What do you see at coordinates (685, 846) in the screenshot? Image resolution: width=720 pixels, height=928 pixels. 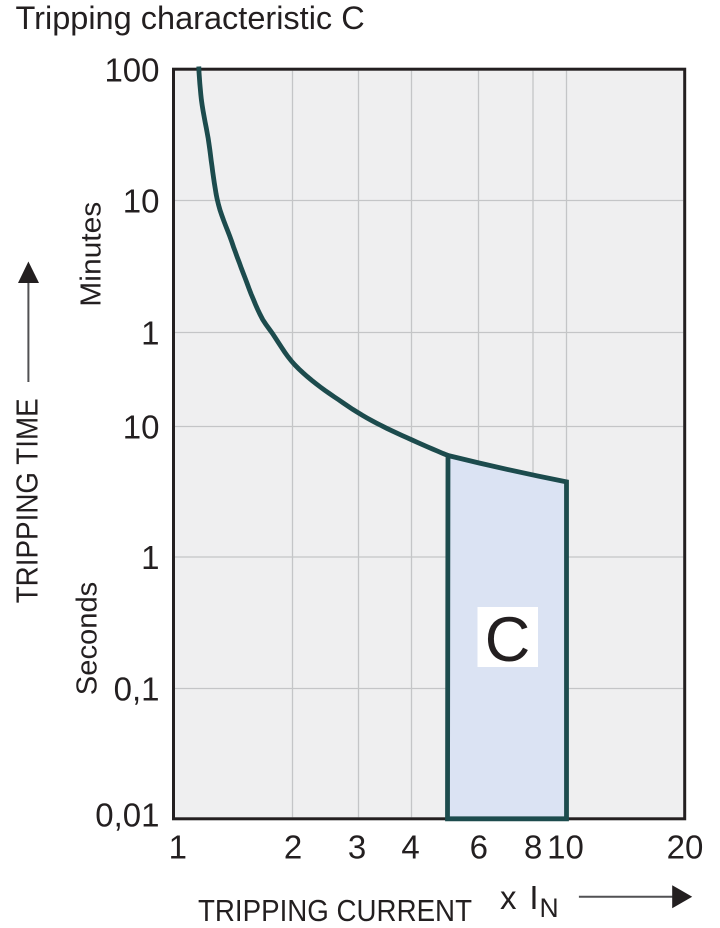 I see `svg-text: 20` at bounding box center [685, 846].